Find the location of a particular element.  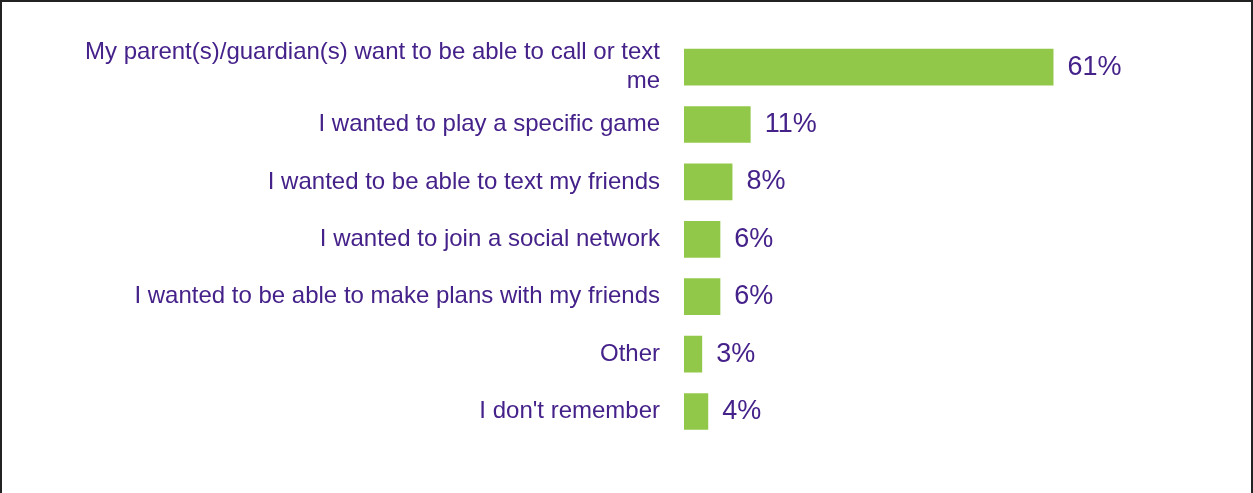

y-tick-label: I wanted to play a specific game is located at coordinates (489, 123).